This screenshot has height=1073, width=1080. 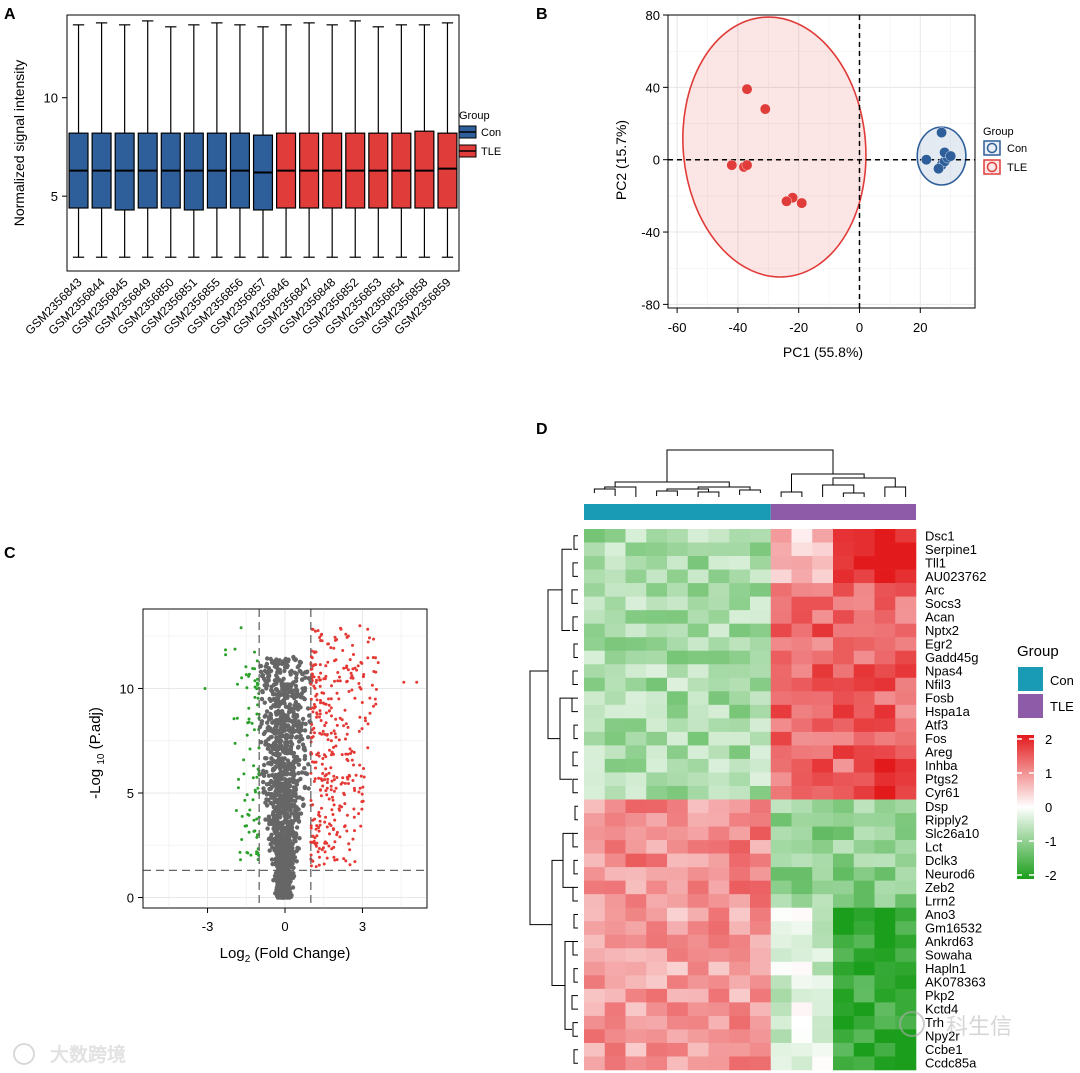 What do you see at coordinates (944, 671) in the screenshot?
I see `gene-label-Npas4: Npas4` at bounding box center [944, 671].